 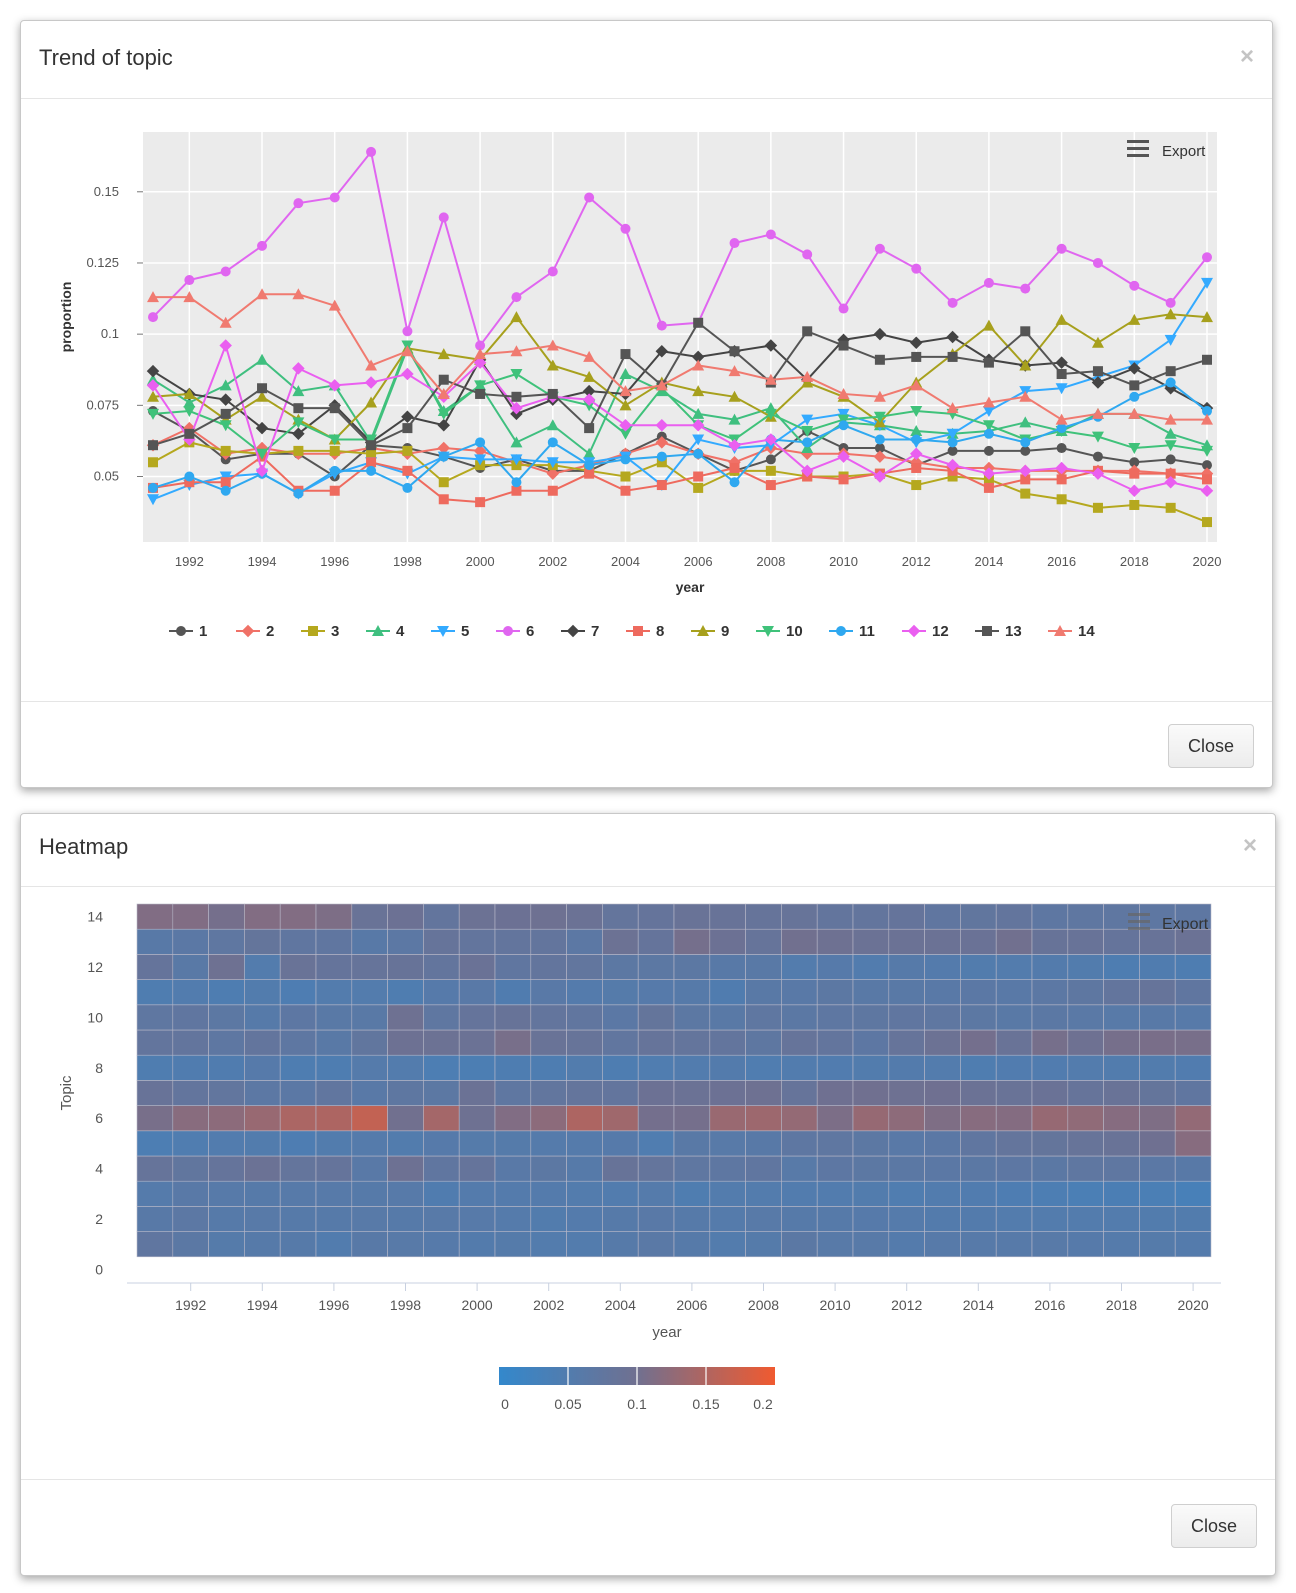 I want to click on legend-item: 4, so click(x=385, y=631).